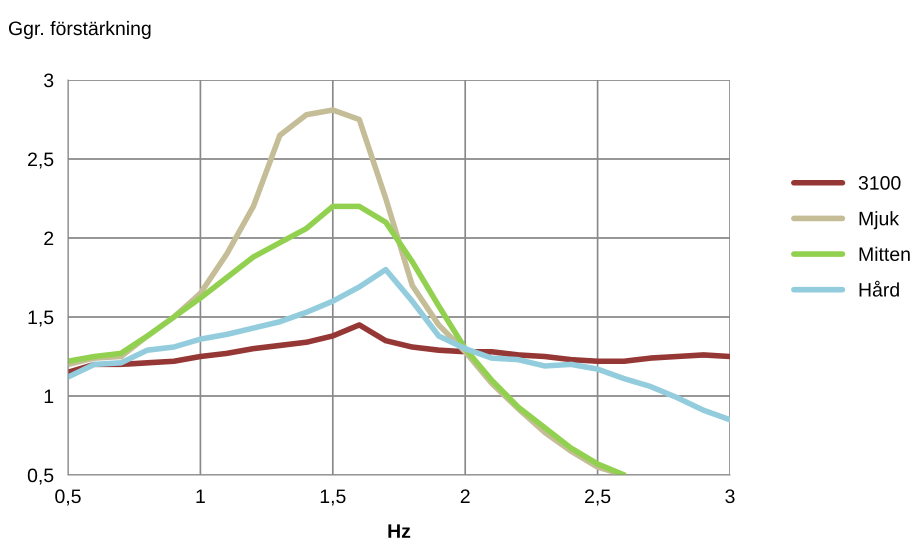 The width and height of the screenshot is (922, 560). I want to click on x-axis-title: Hz, so click(399, 531).